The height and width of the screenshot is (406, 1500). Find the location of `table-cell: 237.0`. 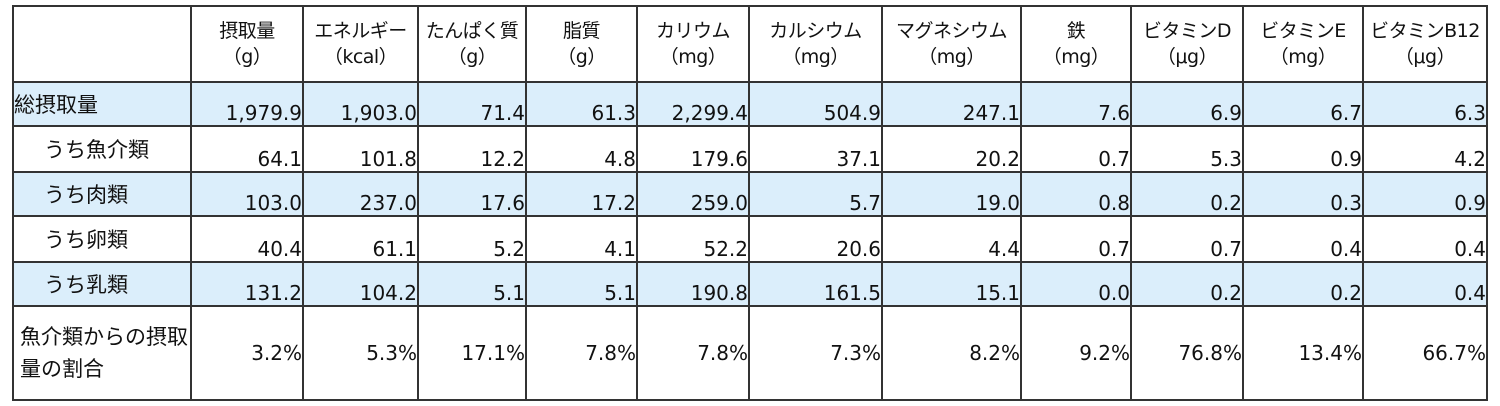

table-cell: 237.0 is located at coordinates (360, 194).